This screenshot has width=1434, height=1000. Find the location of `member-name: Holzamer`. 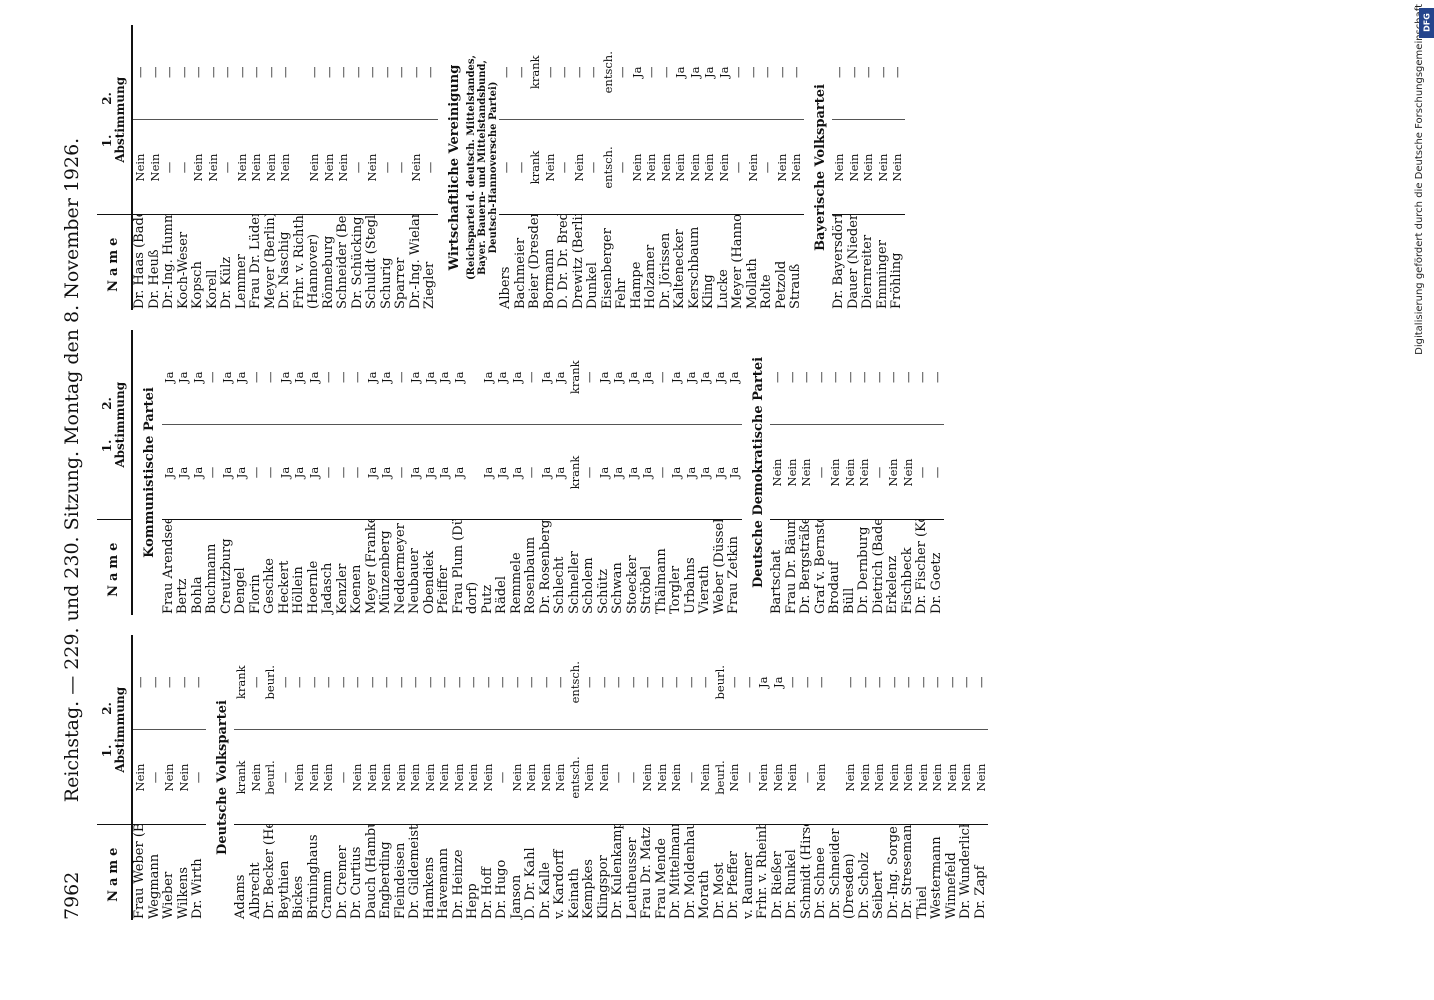

member-name: Holzamer is located at coordinates (651, 262).